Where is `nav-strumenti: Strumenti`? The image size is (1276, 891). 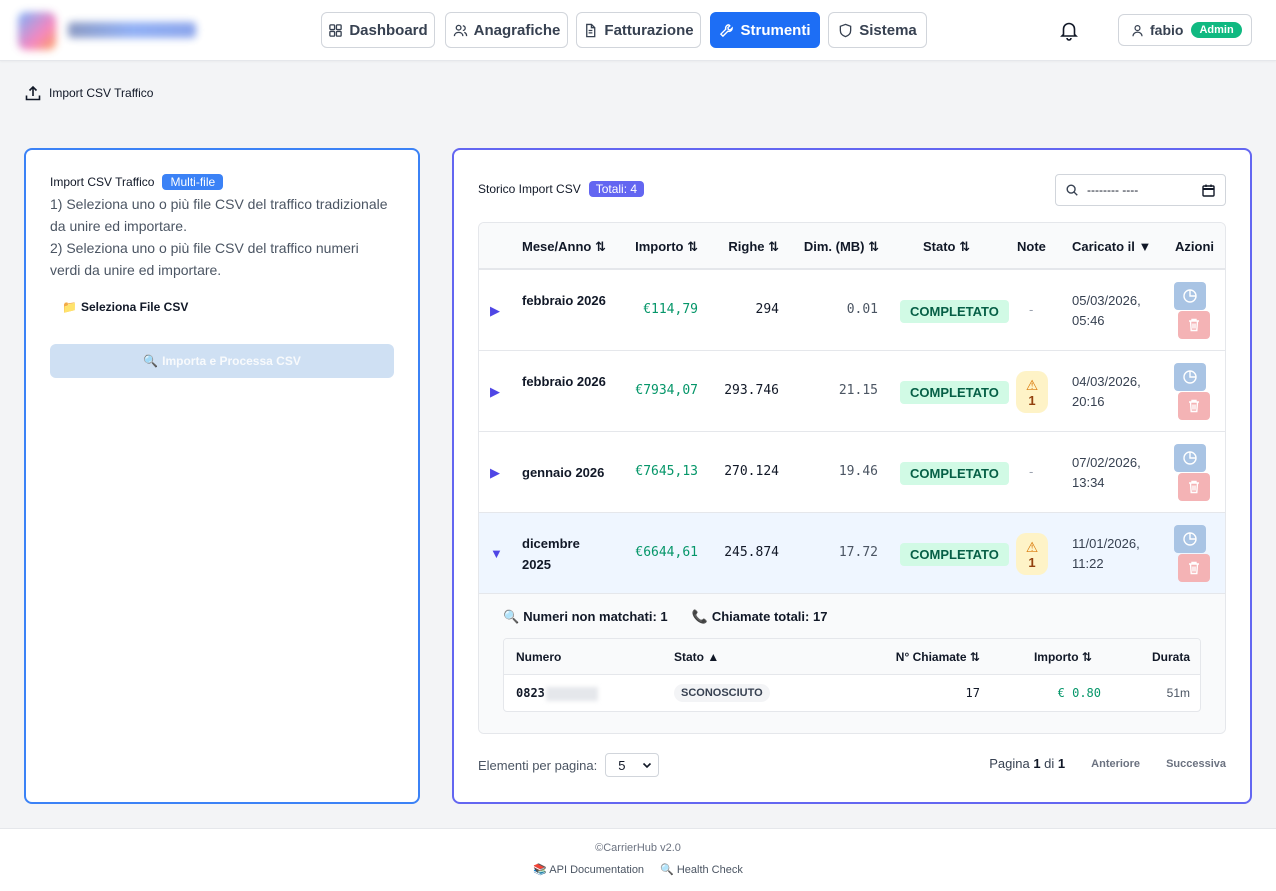
nav-strumenti: Strumenti is located at coordinates (765, 30).